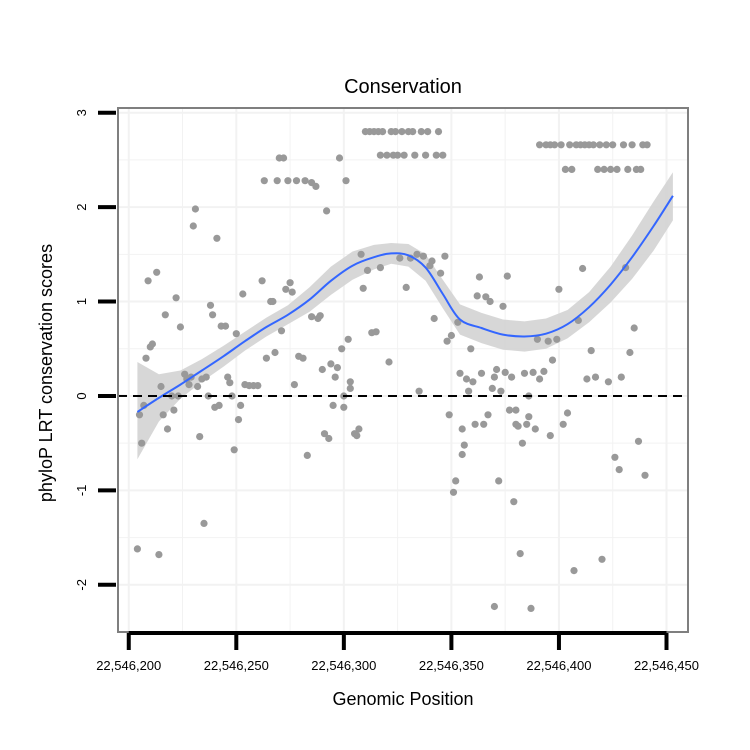  What do you see at coordinates (46, 373) in the screenshot?
I see `y-axis-label: phyloP LRT conservation scores` at bounding box center [46, 373].